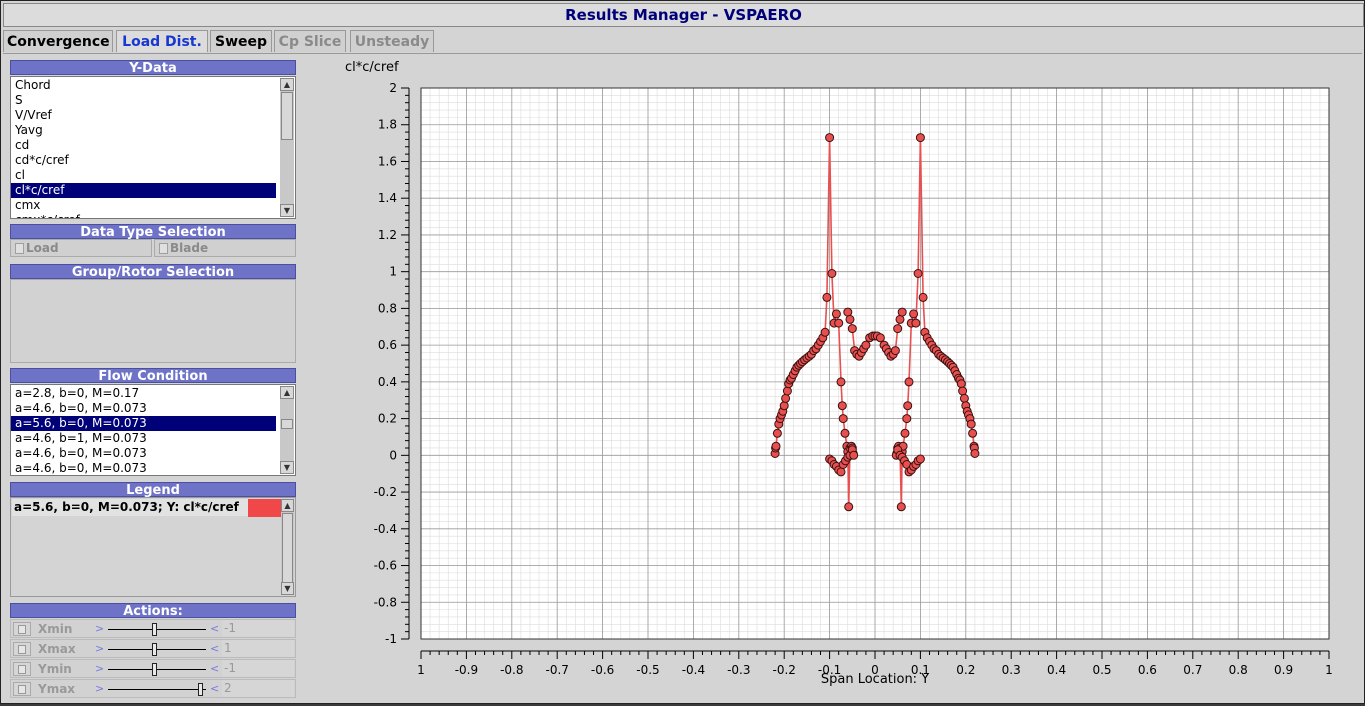 The width and height of the screenshot is (1365, 706). Describe the element at coordinates (22, 629) in the screenshot. I see `xmin-toggle` at that location.